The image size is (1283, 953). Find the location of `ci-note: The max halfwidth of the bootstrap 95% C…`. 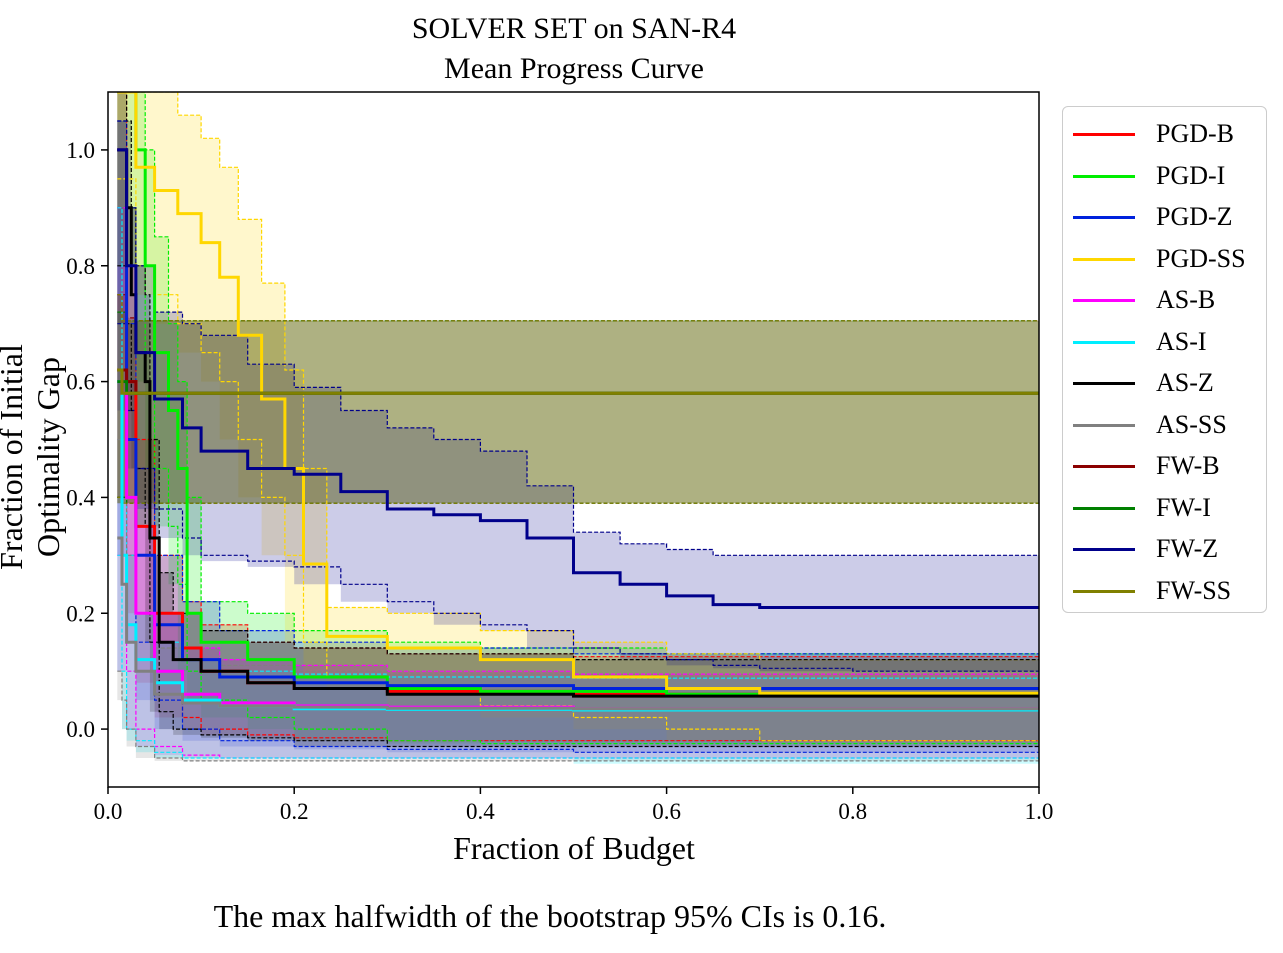

ci-note: The max halfwidth of the bootstrap 95% C… is located at coordinates (550, 916).